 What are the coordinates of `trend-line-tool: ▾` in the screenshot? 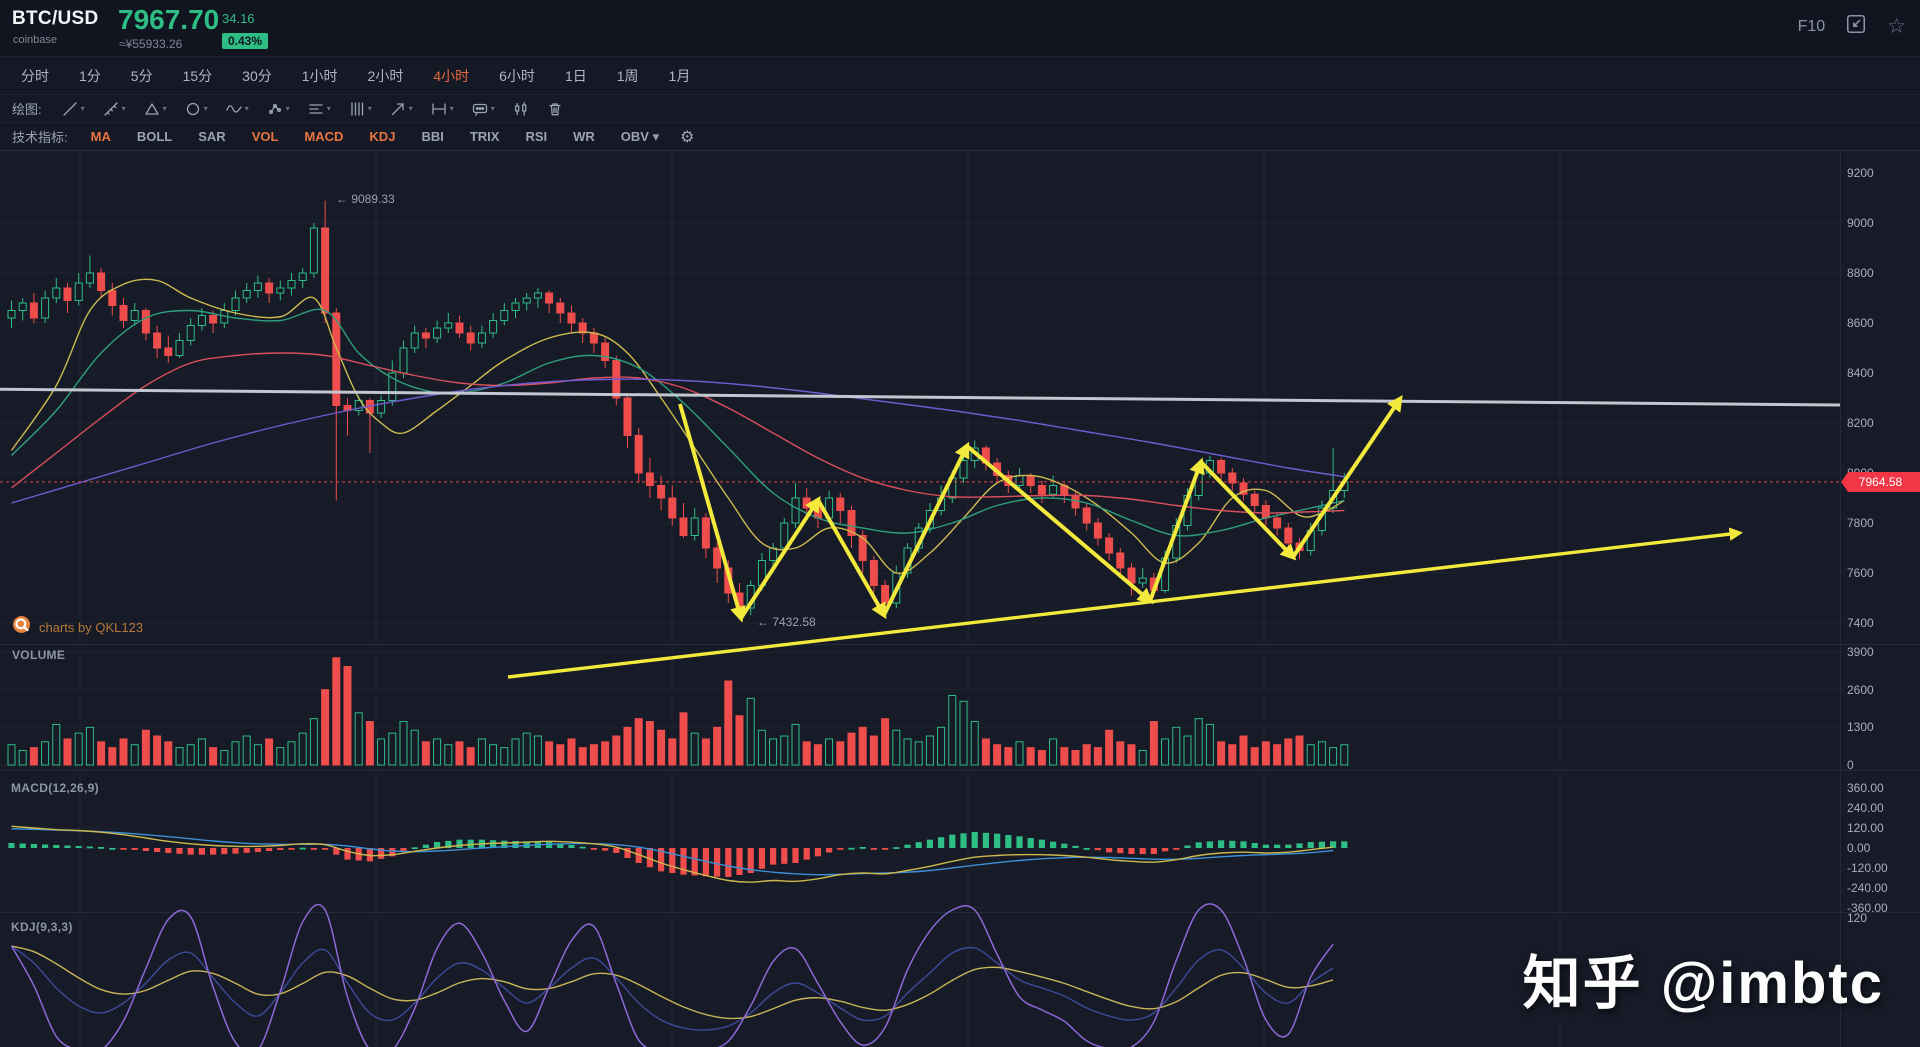 It's located at (73, 109).